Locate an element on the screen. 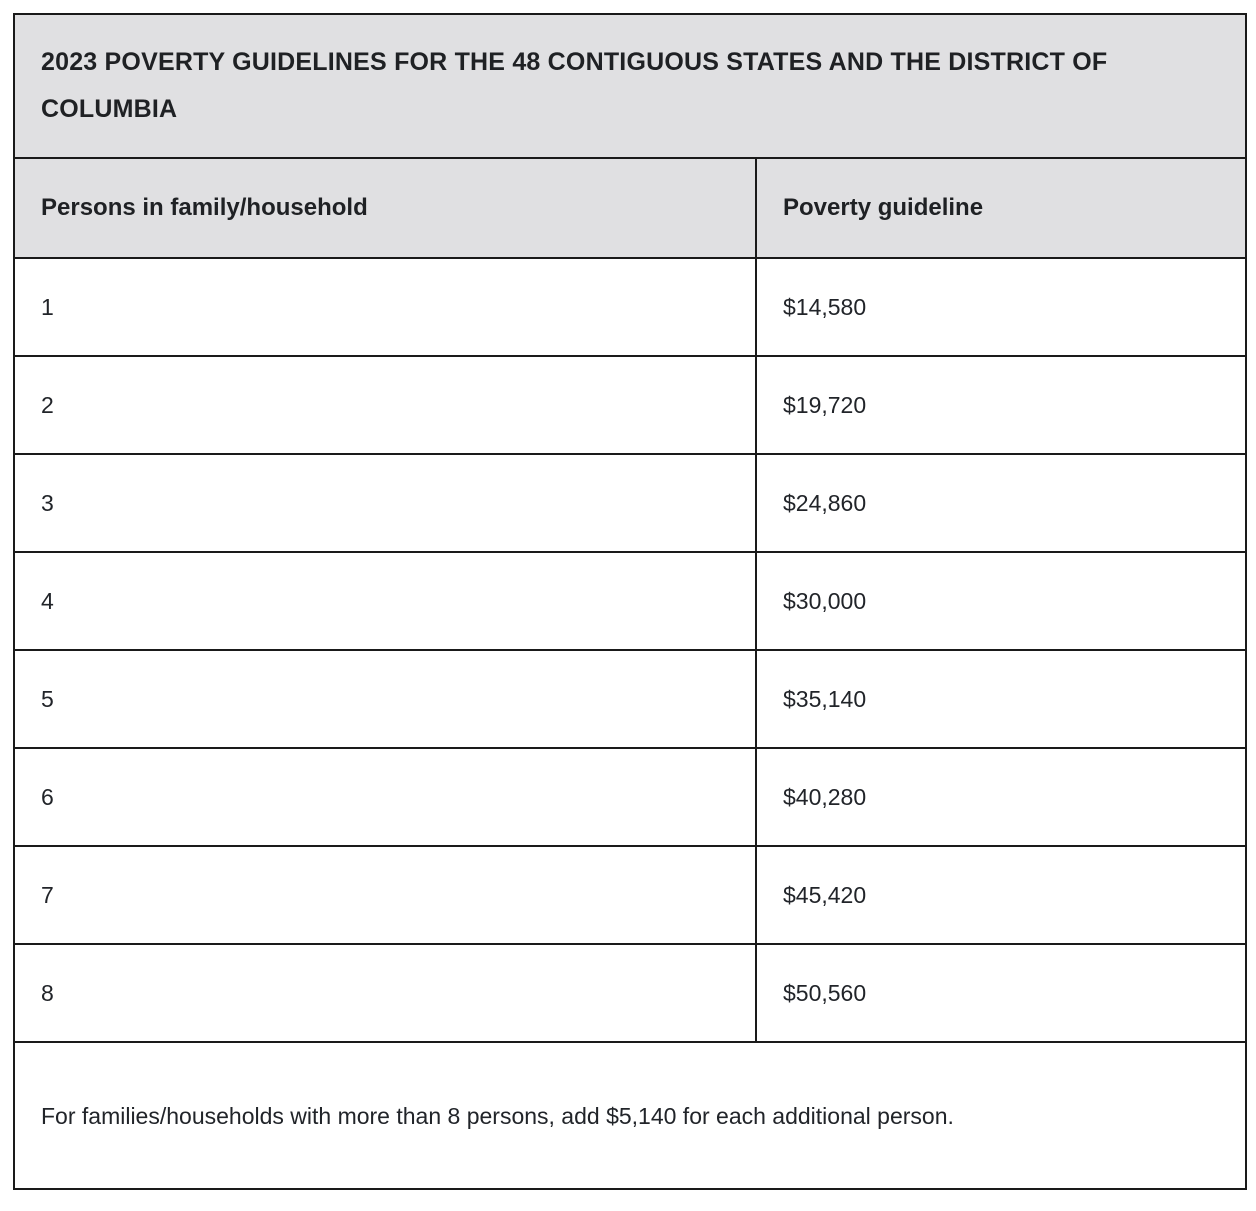 This screenshot has width=1256, height=1211. guideline-cell: $30,000 is located at coordinates (1001, 601).